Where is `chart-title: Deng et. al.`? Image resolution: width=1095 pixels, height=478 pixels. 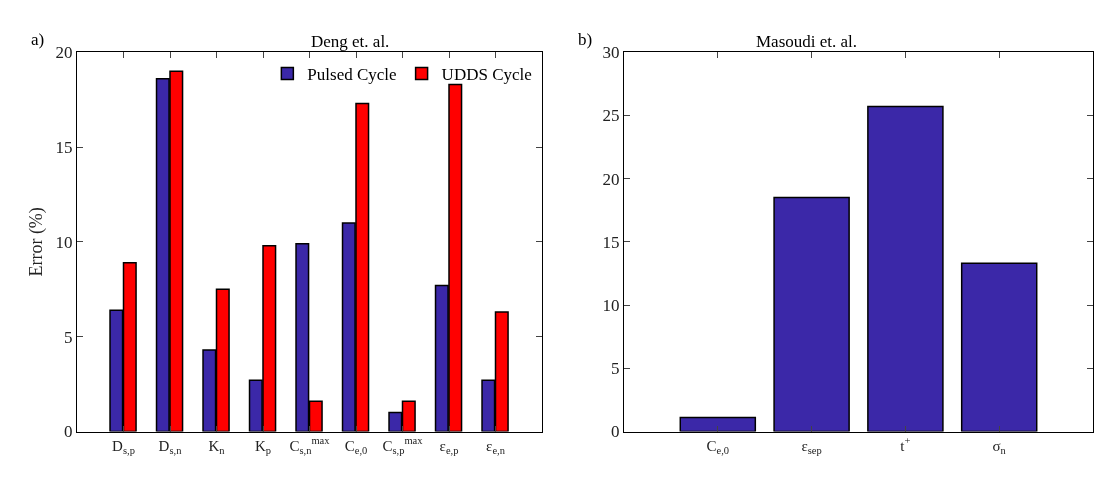
chart-title: Deng et. al. is located at coordinates (350, 41).